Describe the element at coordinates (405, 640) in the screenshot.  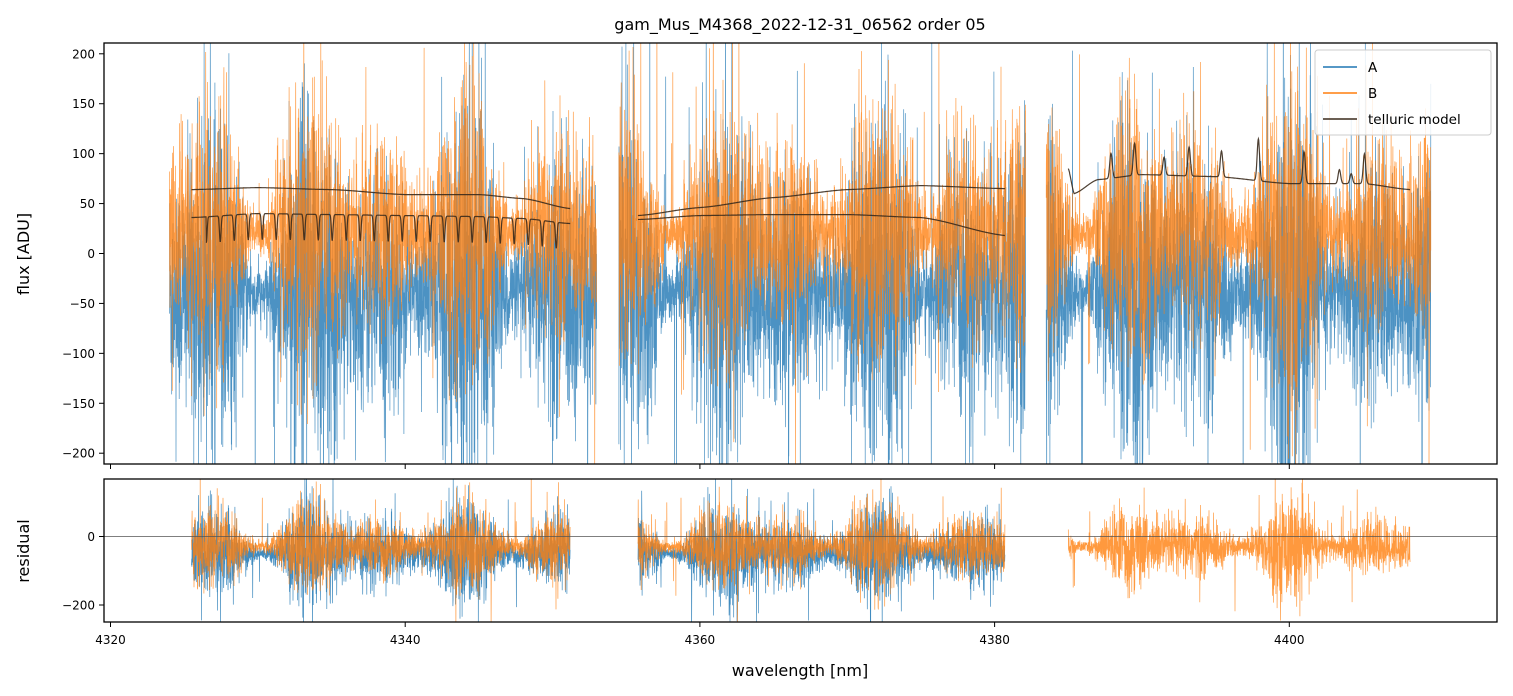
I see `residual-x-tick-label: 4340` at that location.